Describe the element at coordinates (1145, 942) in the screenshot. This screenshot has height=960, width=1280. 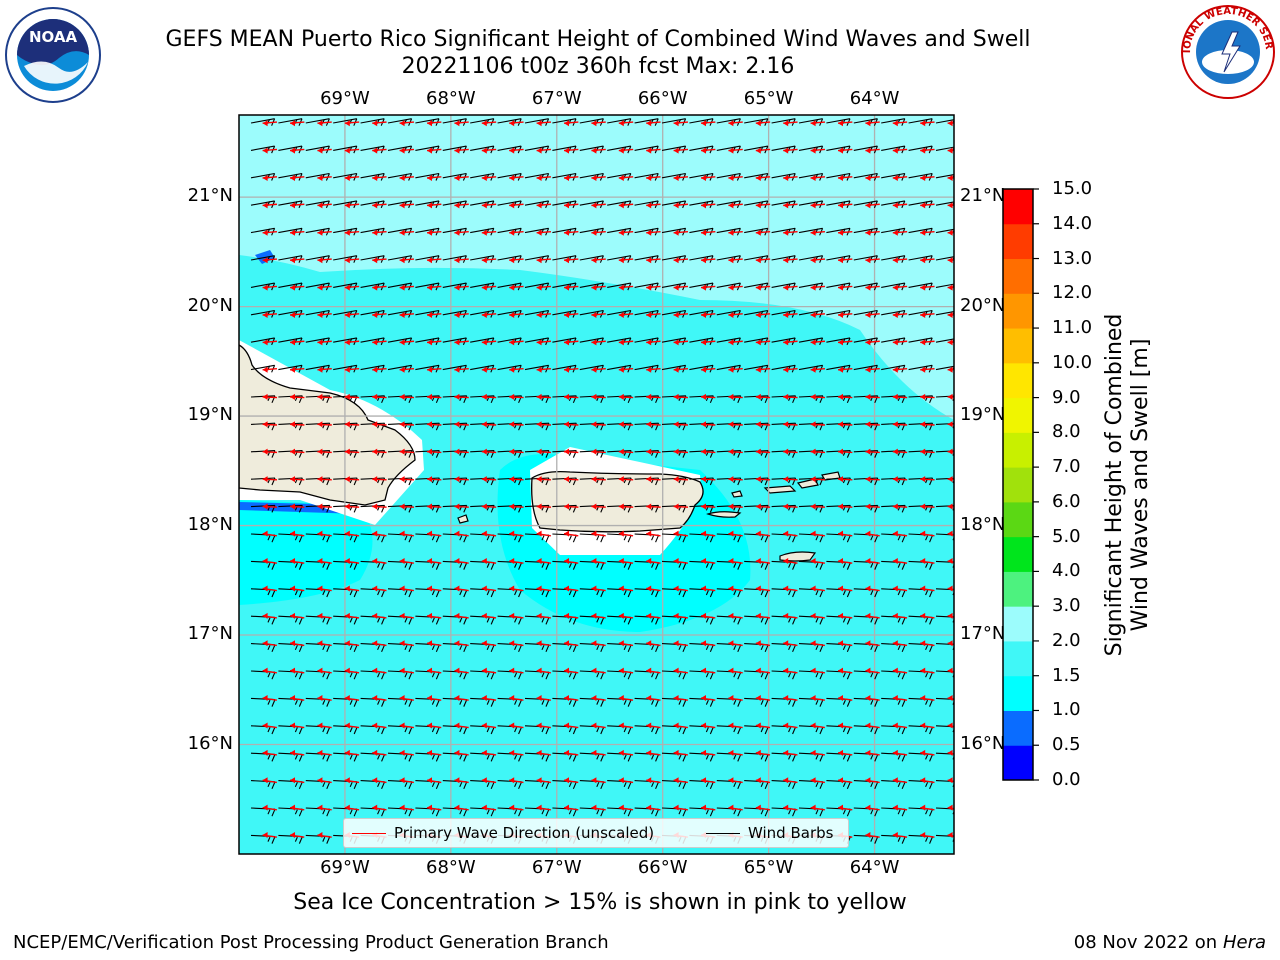
I see `date-text: 08 Nov 2022 on` at that location.